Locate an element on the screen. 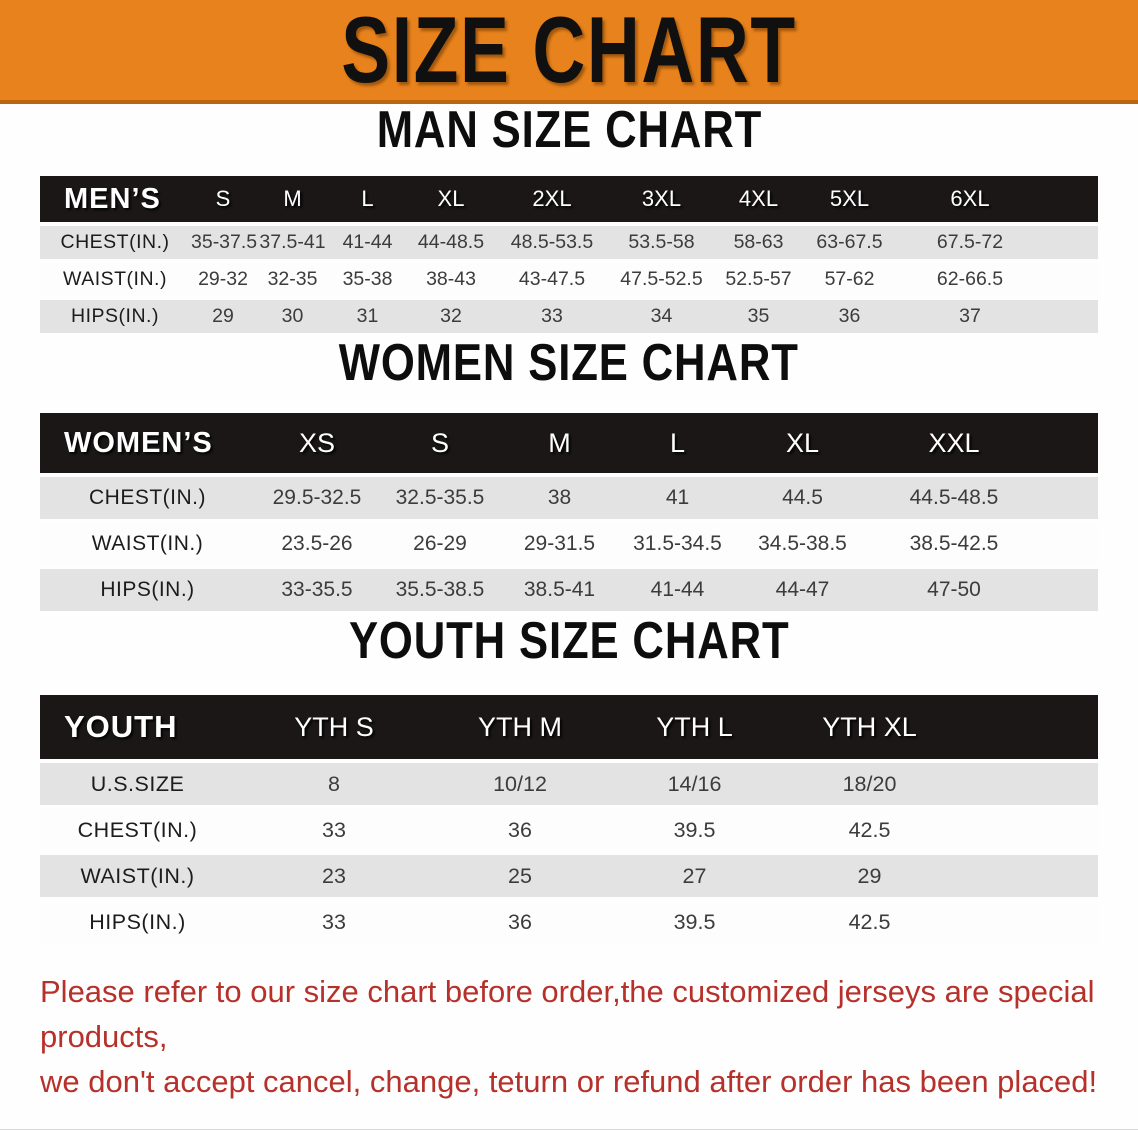 The height and width of the screenshot is (1132, 1138). size-column-header: YTH M is located at coordinates (520, 727).